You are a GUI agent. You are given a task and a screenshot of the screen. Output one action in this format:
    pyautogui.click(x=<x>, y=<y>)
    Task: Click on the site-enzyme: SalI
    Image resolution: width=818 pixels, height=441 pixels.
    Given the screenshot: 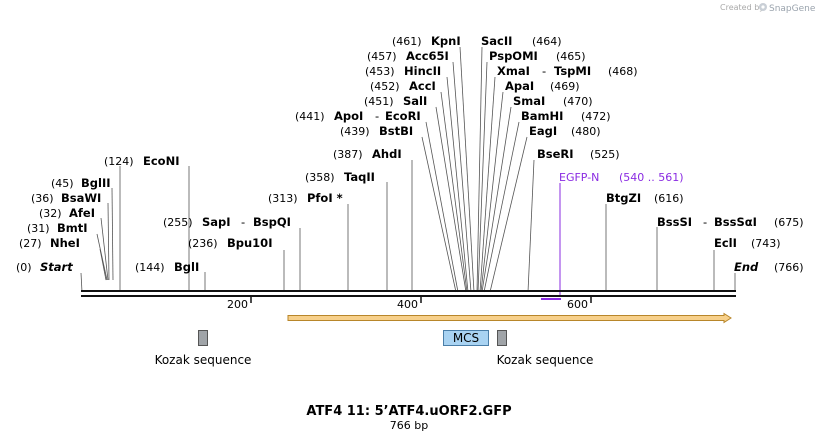 What is the action you would take?
    pyautogui.click(x=415, y=101)
    